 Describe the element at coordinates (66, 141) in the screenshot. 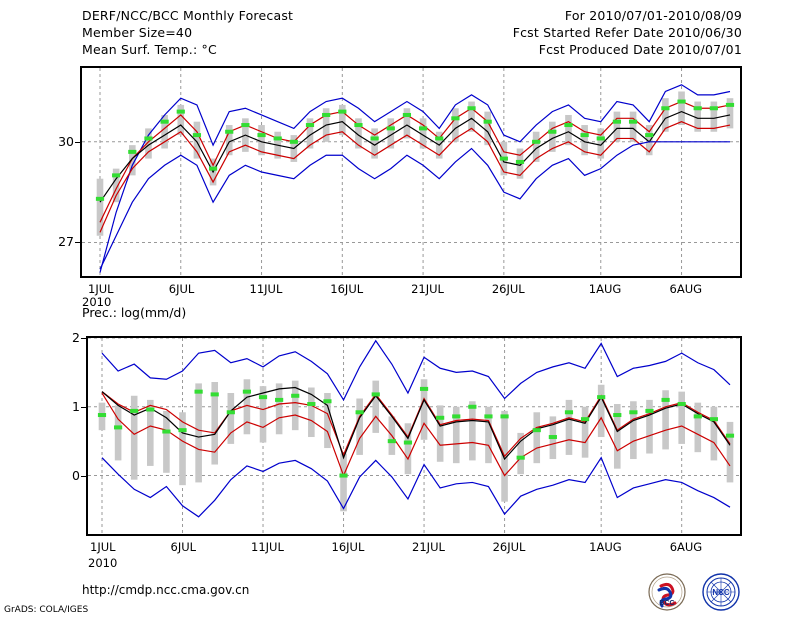

I see `y-tick-label: 30` at that location.